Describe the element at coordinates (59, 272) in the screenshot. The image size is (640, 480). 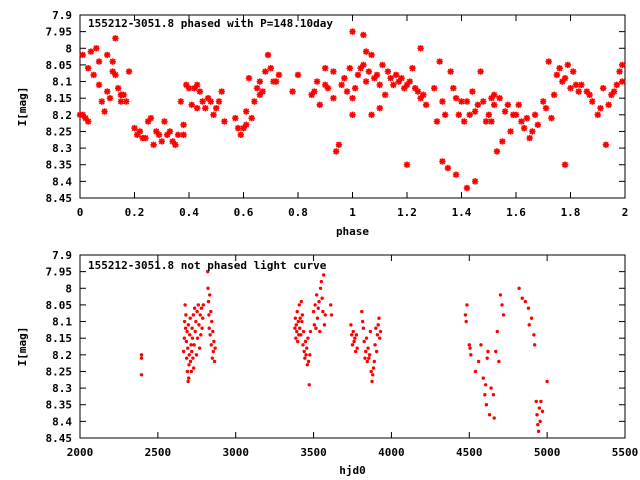
I see `y-tick-label: 7.95` at that location.